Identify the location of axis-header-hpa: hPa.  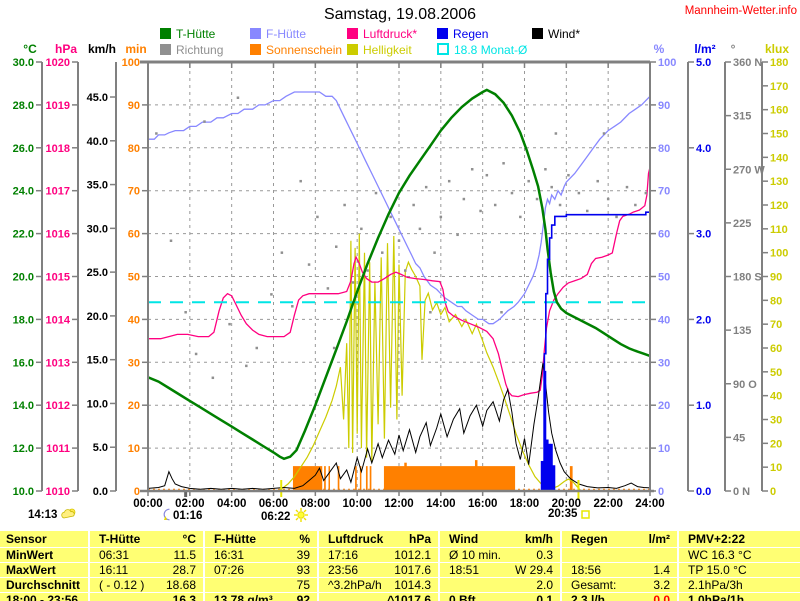
(66, 49).